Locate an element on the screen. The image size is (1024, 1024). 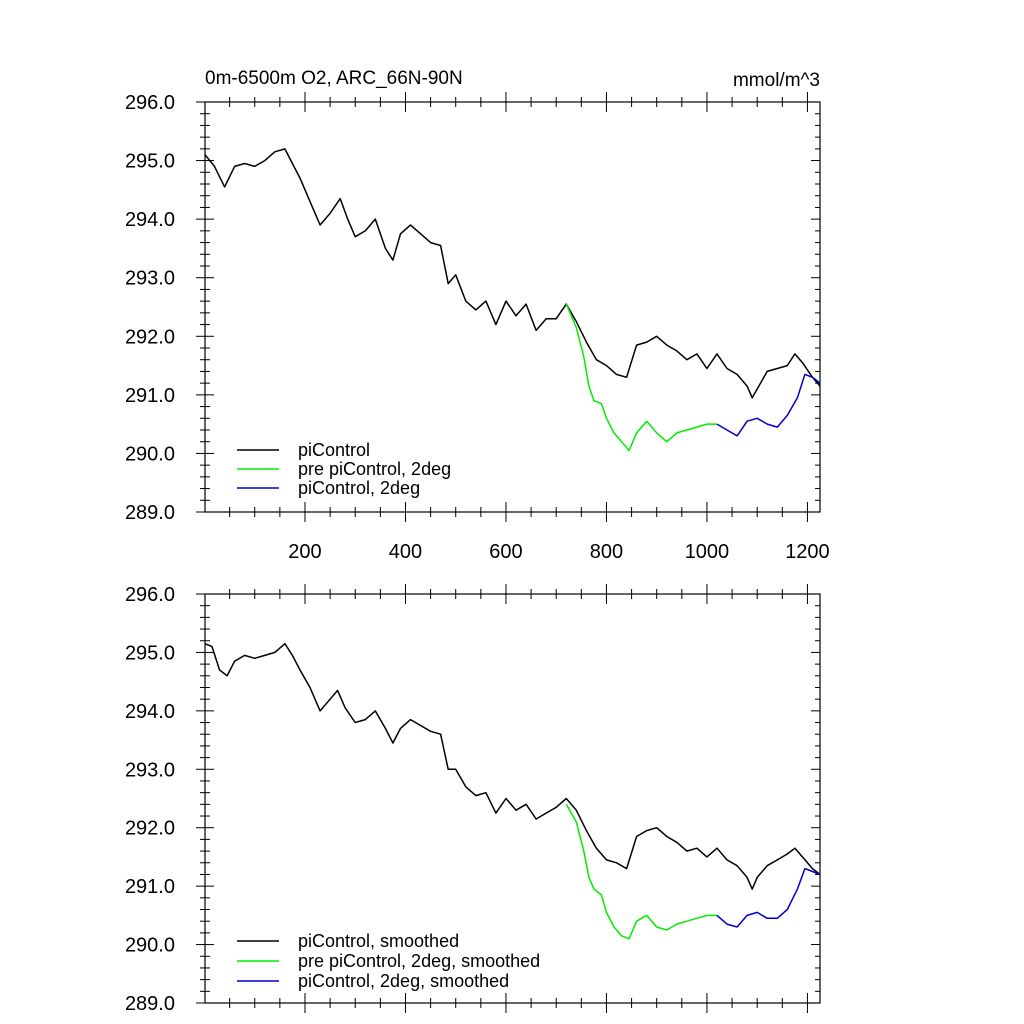
x-tick-label: 800 is located at coordinates (606, 552).